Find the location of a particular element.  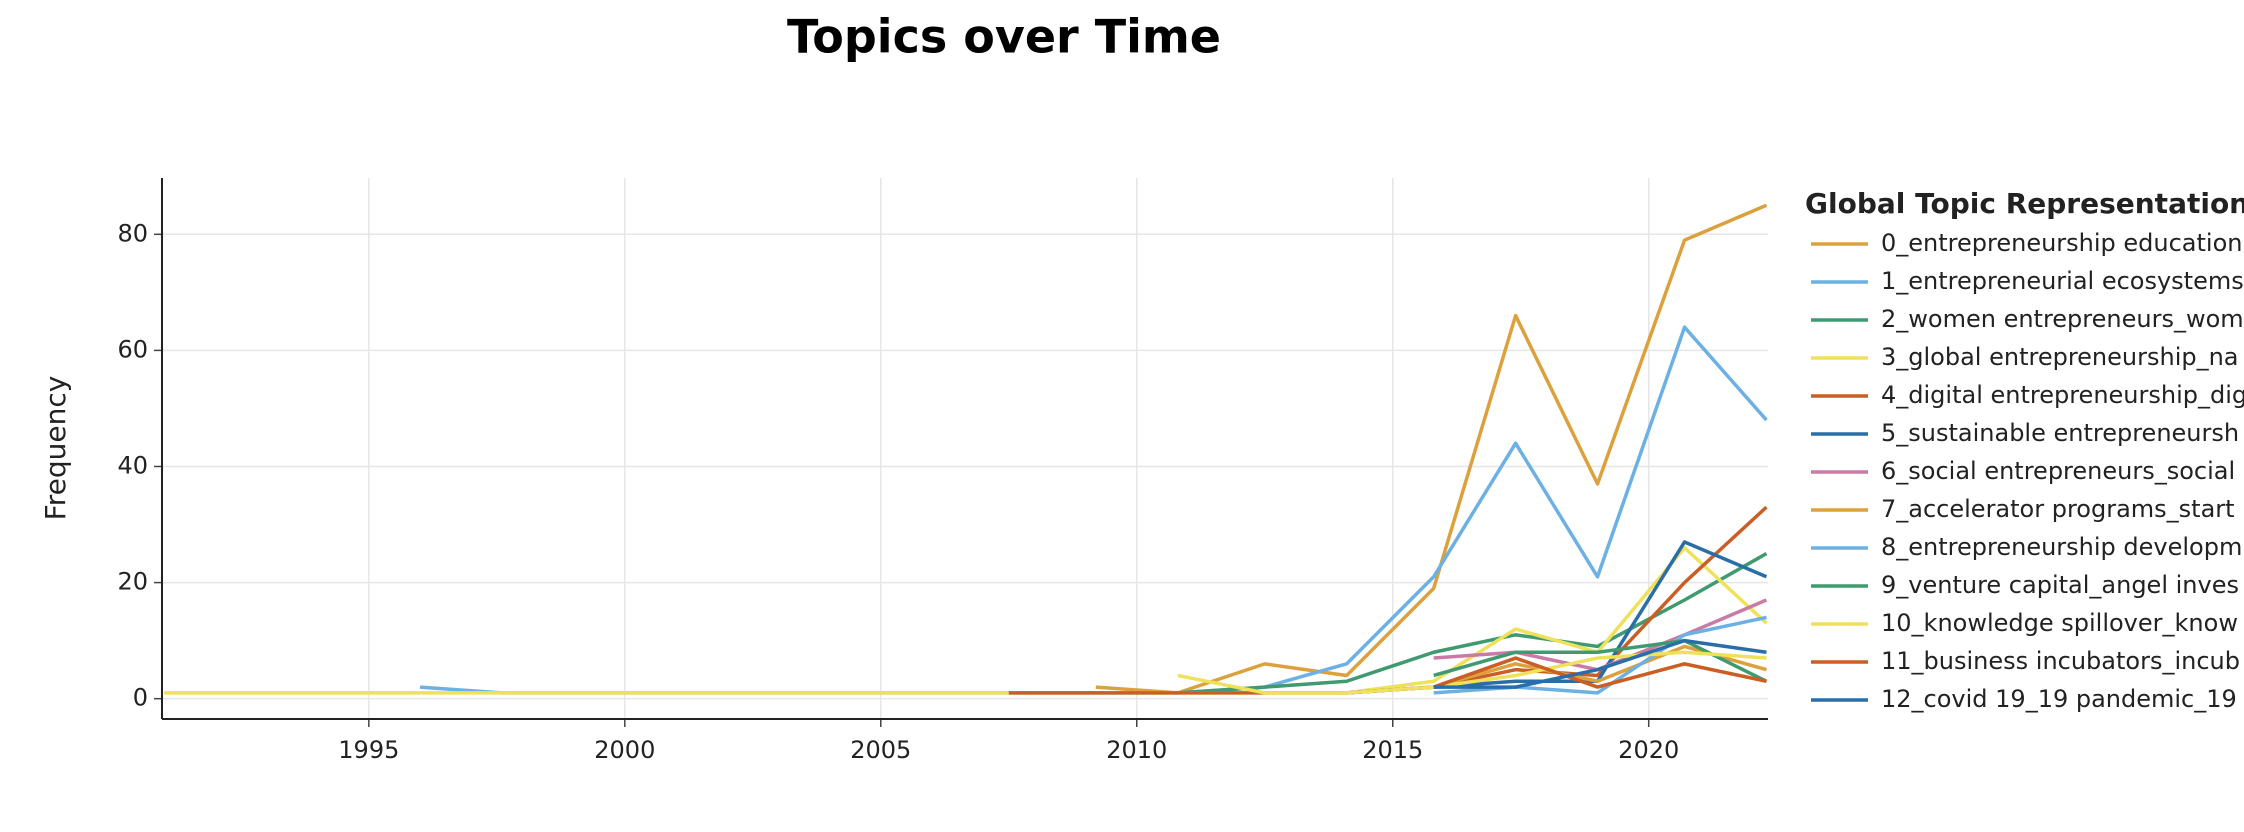

x-tick-label: 1995 is located at coordinates (368, 750).